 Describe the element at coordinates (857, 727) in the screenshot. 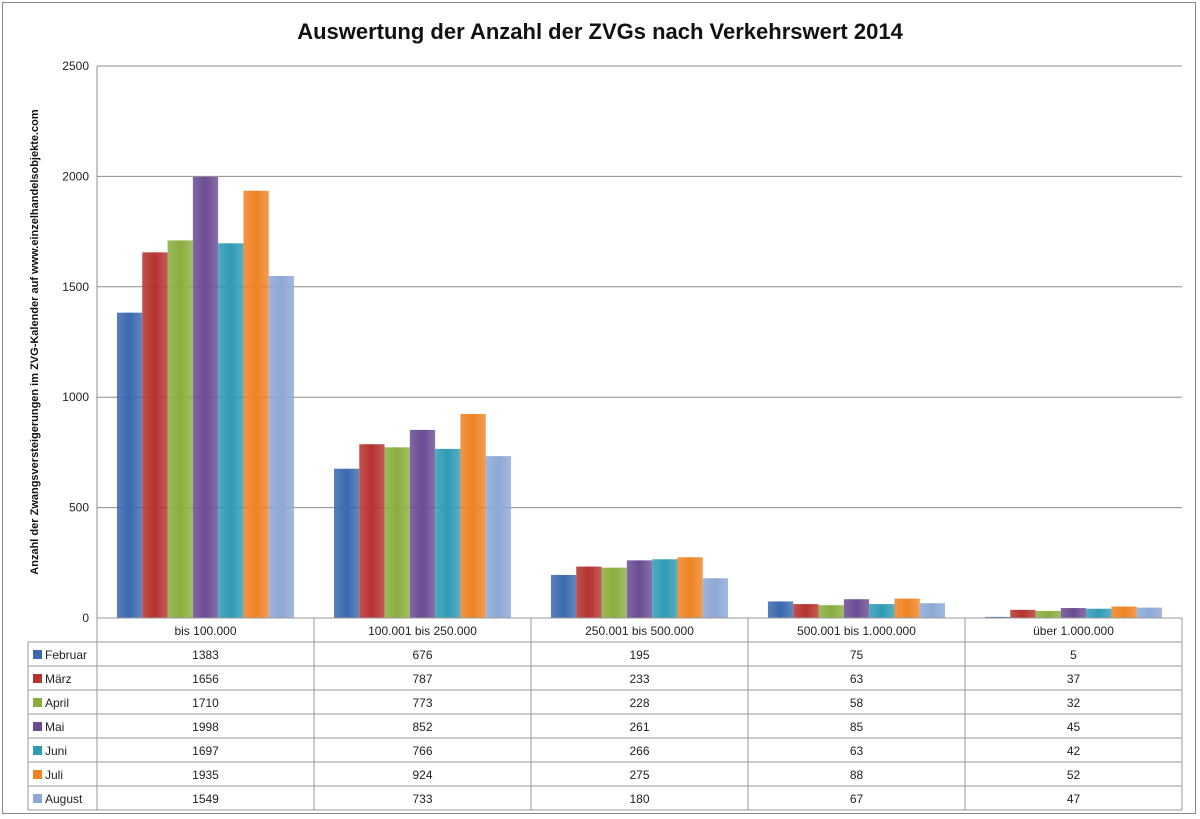

I see `table-cell: 85` at that location.